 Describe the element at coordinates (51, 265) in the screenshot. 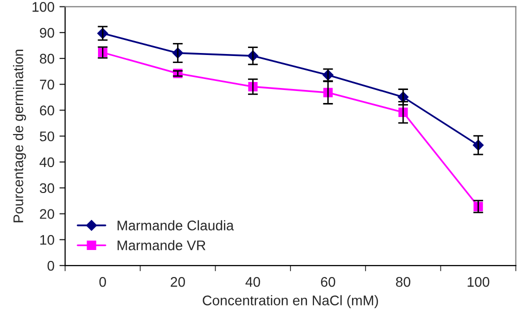

I see `y-tick-label: 0` at that location.